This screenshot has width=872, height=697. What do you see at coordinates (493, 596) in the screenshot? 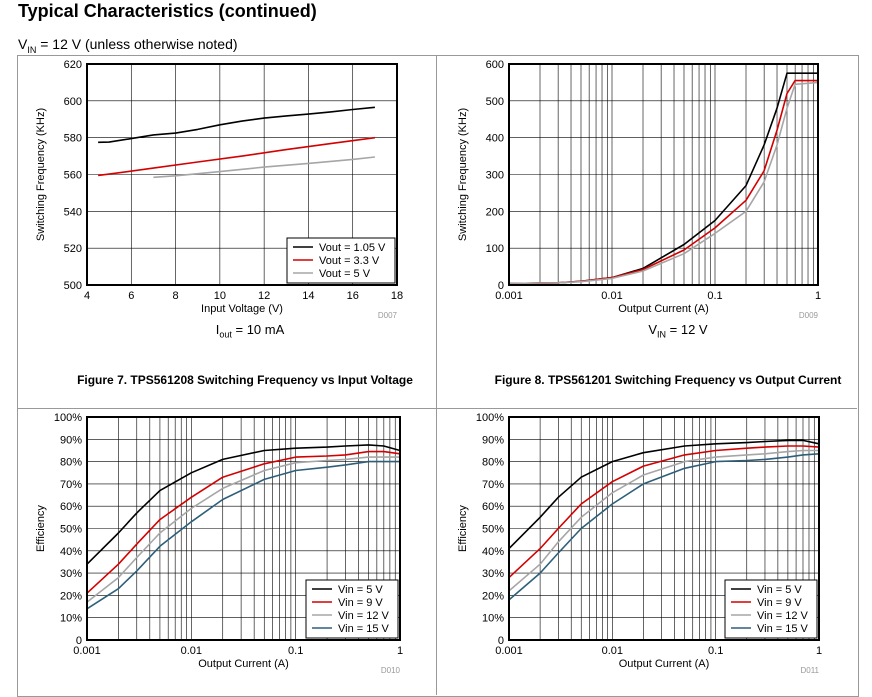
I see `y-tick-label: 20%` at bounding box center [493, 596].